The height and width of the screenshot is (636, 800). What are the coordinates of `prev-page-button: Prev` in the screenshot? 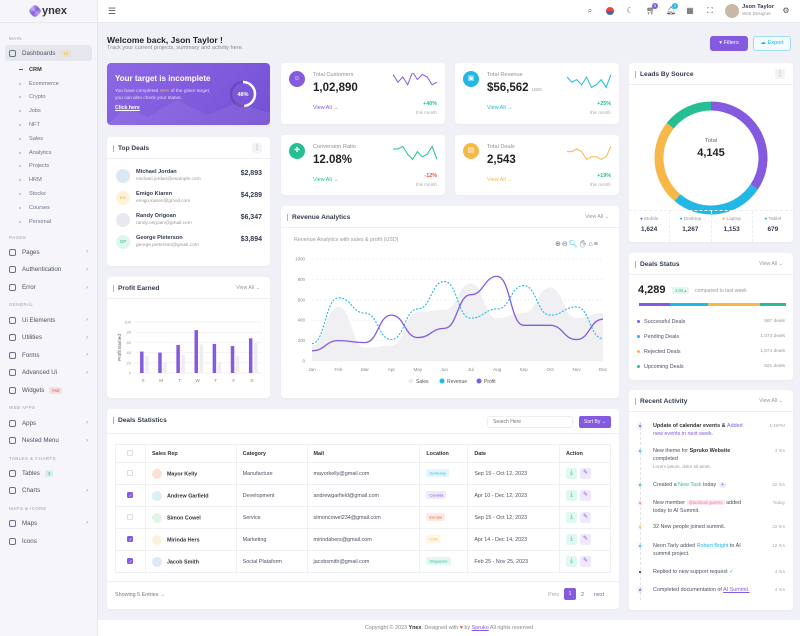 It's located at (554, 595).